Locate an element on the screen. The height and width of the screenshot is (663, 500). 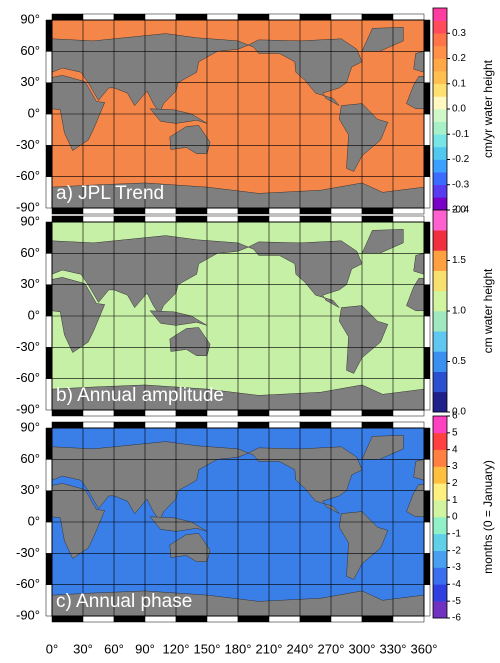
colorbar-tick-label: 0.2 is located at coordinates (459, 58).